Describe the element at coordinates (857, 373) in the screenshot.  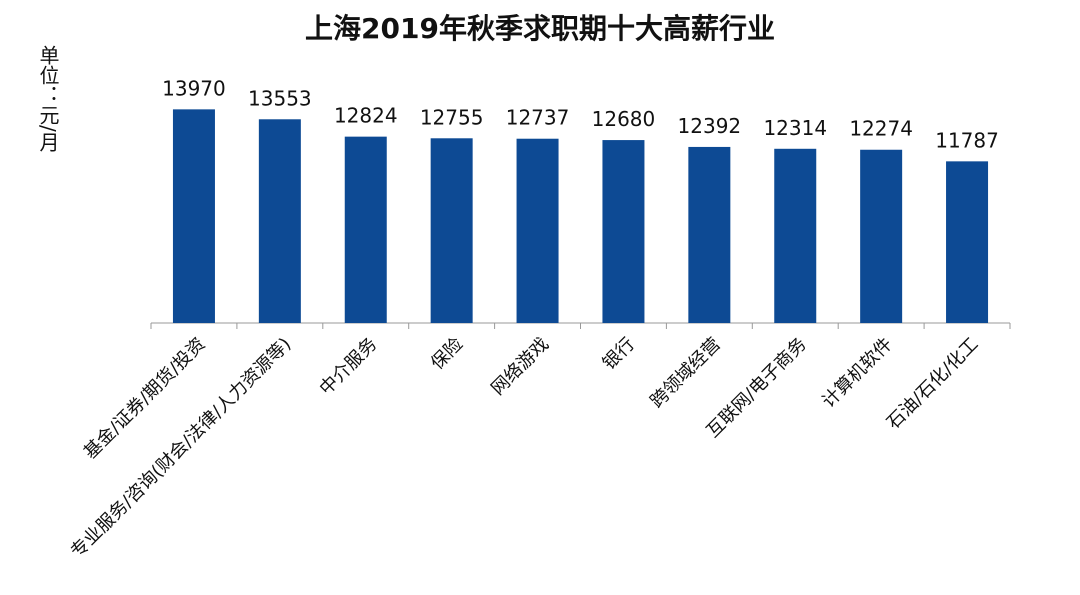
I see `x-tick-label: 计算机软件` at that location.